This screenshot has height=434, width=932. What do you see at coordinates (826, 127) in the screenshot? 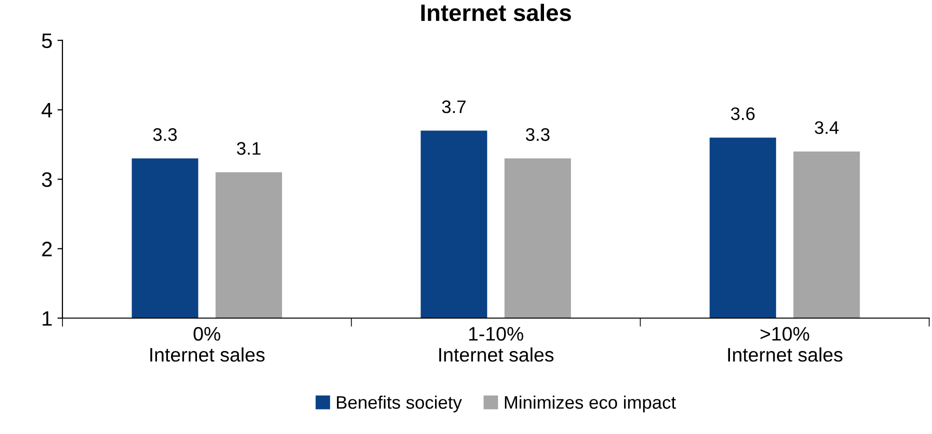
I see `data-label: 3.4` at bounding box center [826, 127].